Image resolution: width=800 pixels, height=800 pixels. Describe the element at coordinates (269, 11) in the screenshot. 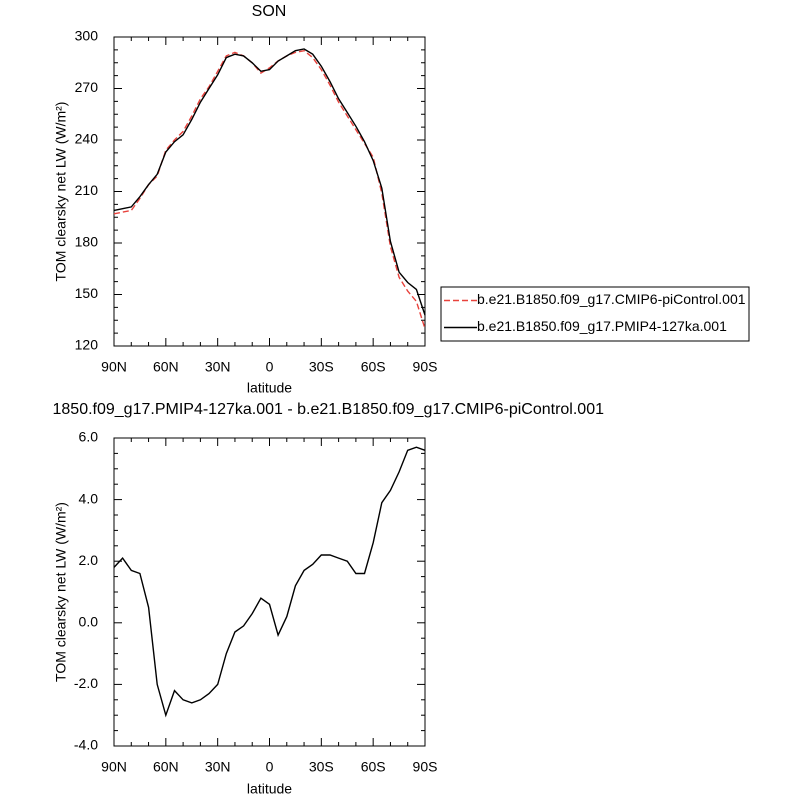

I see `chart-title: SON` at that location.